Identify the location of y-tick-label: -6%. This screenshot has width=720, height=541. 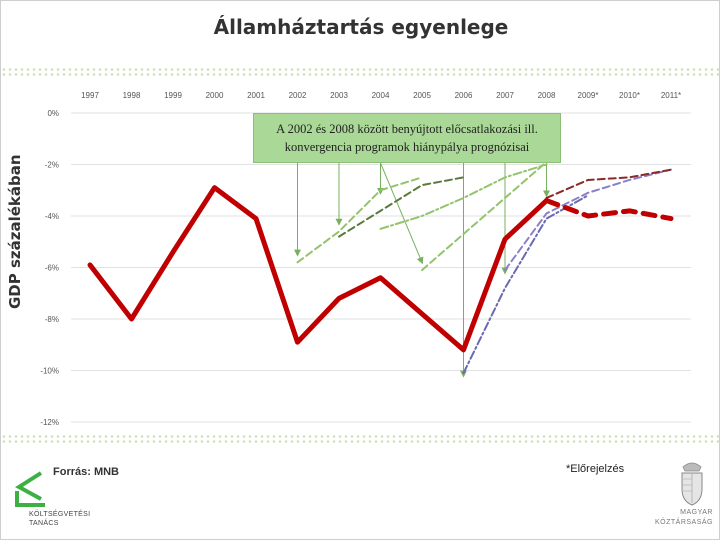
(52, 268).